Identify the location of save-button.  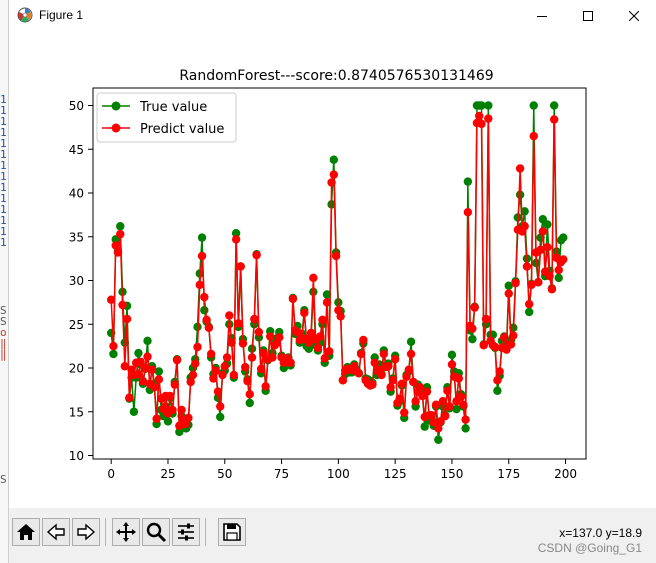
(232, 532).